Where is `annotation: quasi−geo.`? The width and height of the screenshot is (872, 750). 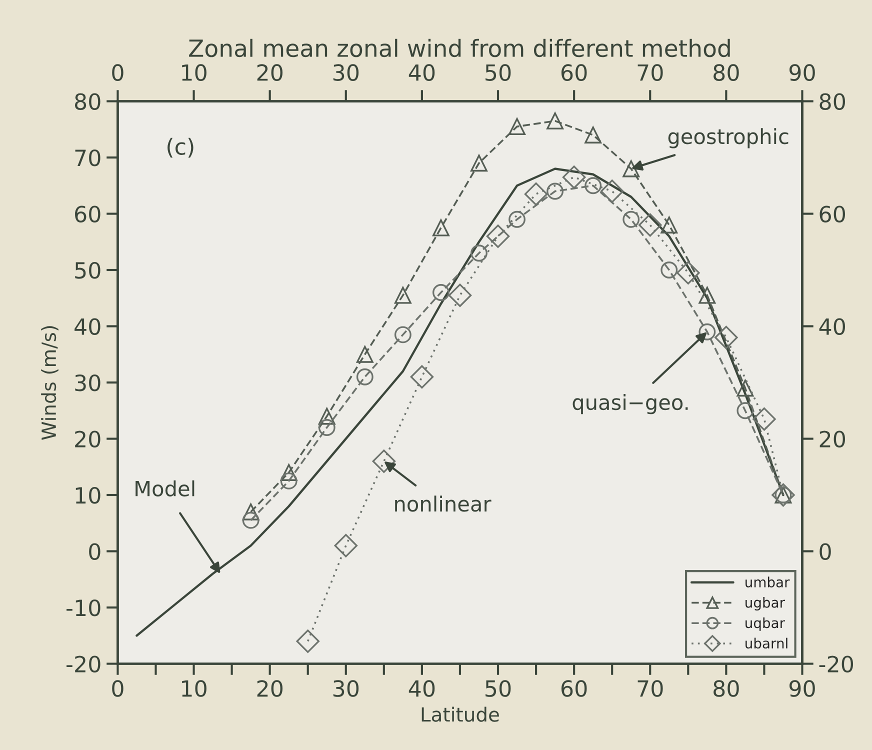 annotation: quasi−geo. is located at coordinates (630, 404).